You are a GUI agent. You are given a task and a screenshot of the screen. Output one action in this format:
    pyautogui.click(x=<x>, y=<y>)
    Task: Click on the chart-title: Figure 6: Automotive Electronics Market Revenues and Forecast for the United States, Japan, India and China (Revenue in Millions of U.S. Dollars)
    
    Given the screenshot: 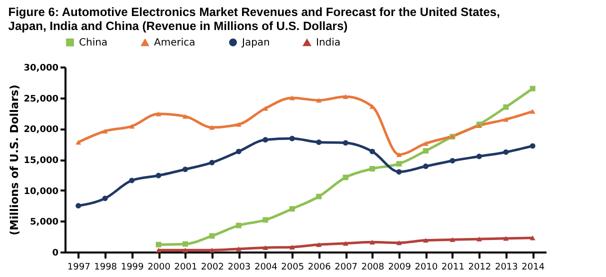 What is the action you would take?
    pyautogui.click(x=254, y=19)
    